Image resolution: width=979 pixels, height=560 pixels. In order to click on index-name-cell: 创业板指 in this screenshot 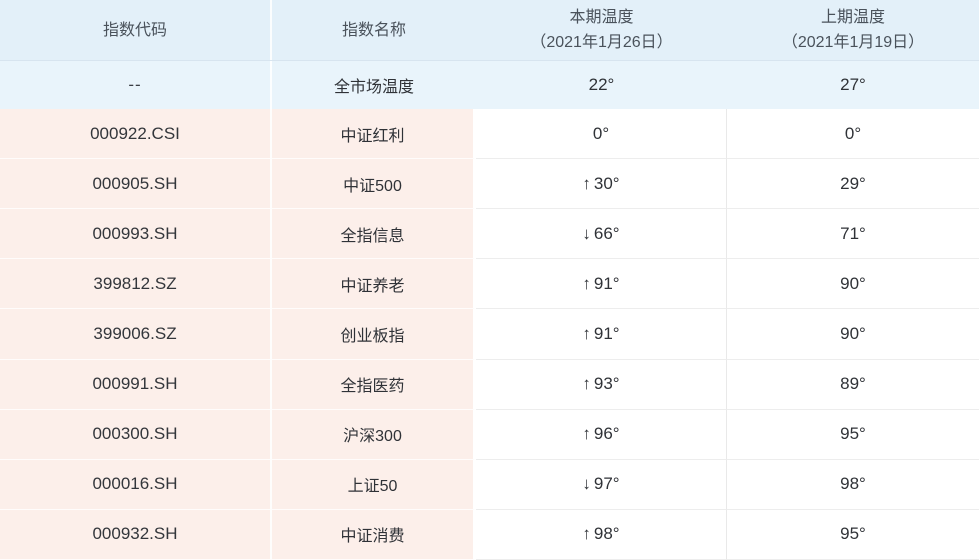, I will do `click(374, 334)`.